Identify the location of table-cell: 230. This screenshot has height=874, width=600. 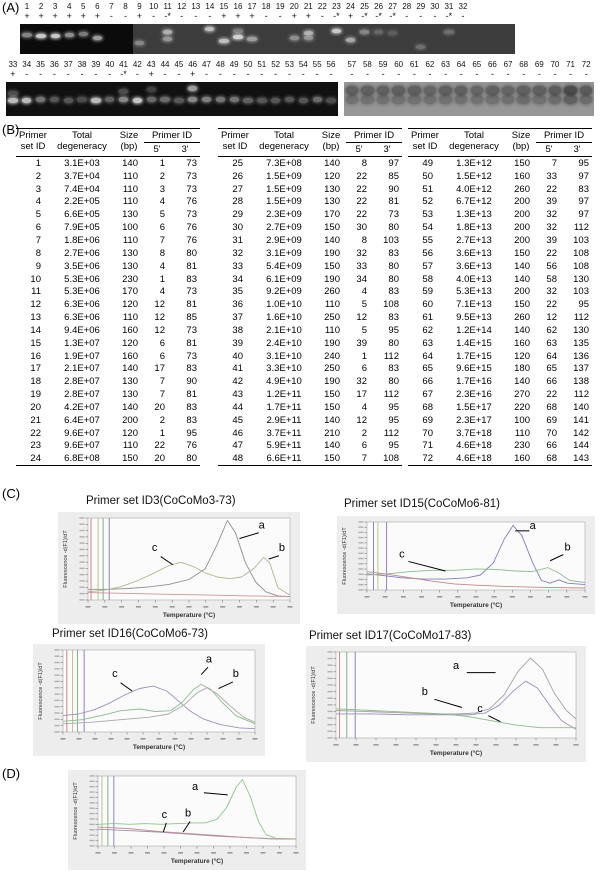
(522, 446).